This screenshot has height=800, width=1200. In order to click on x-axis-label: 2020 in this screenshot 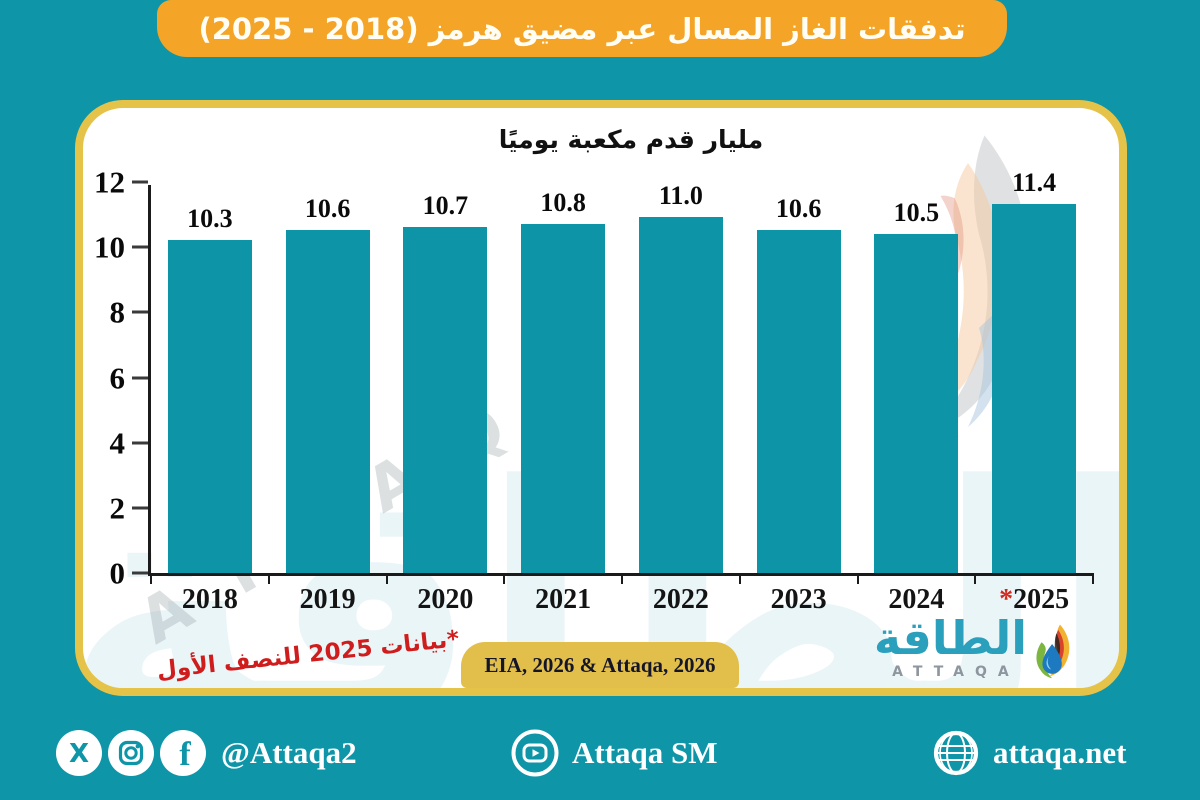, I will do `click(445, 599)`.